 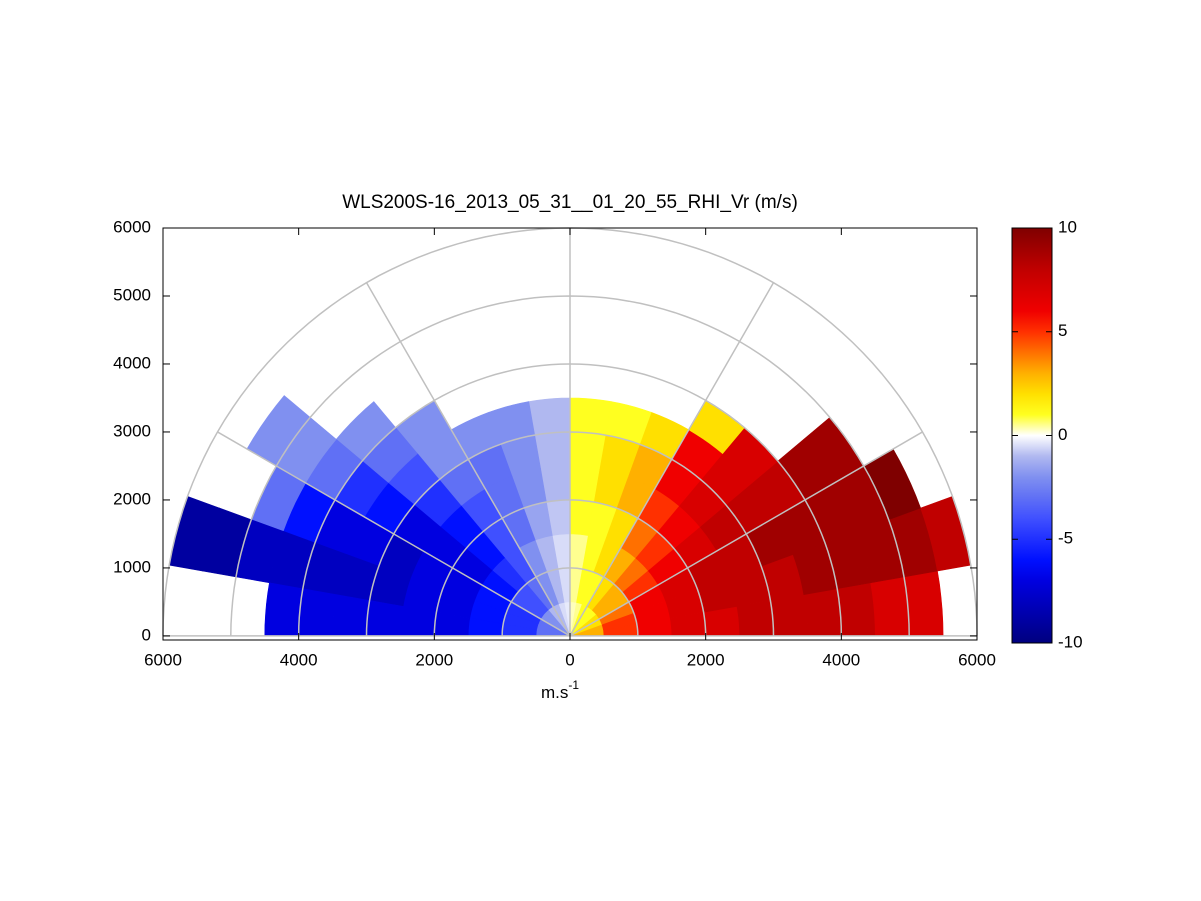 I want to click on x-label-sup: -1, so click(x=573, y=685).